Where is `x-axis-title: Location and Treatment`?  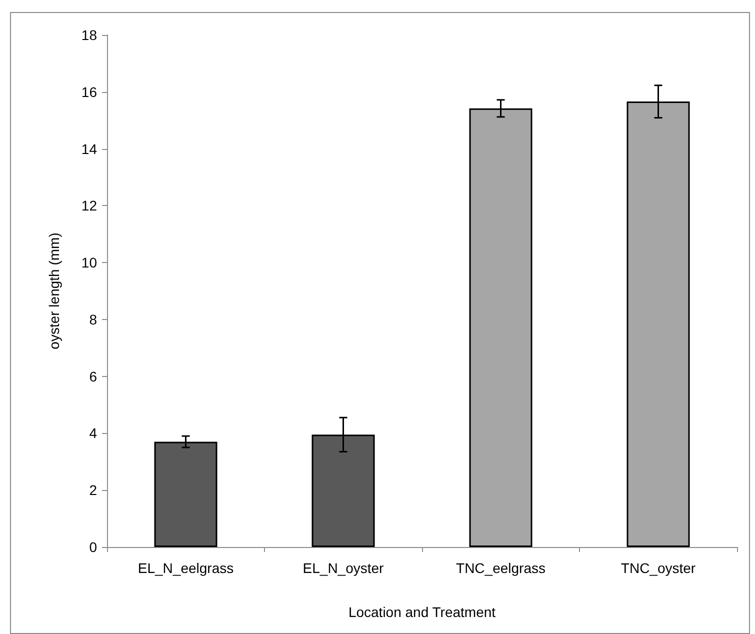 x-axis-title: Location and Treatment is located at coordinates (422, 612).